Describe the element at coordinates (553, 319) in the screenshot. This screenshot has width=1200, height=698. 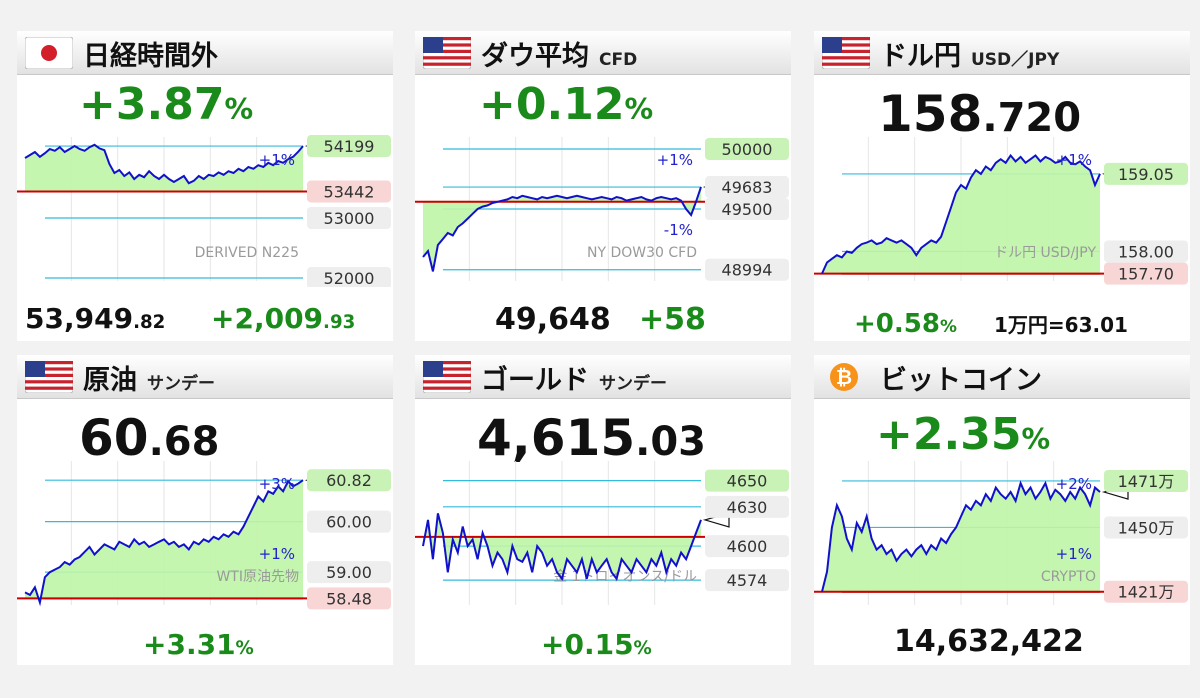
I see `price-value: 49,648` at that location.